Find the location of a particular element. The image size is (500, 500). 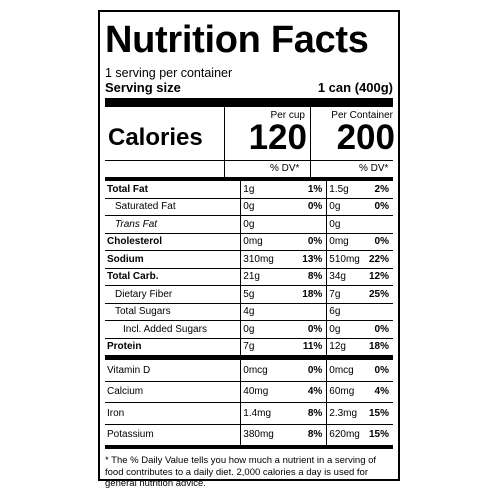

amount-per-cup: 21g is located at coordinates (261, 277).